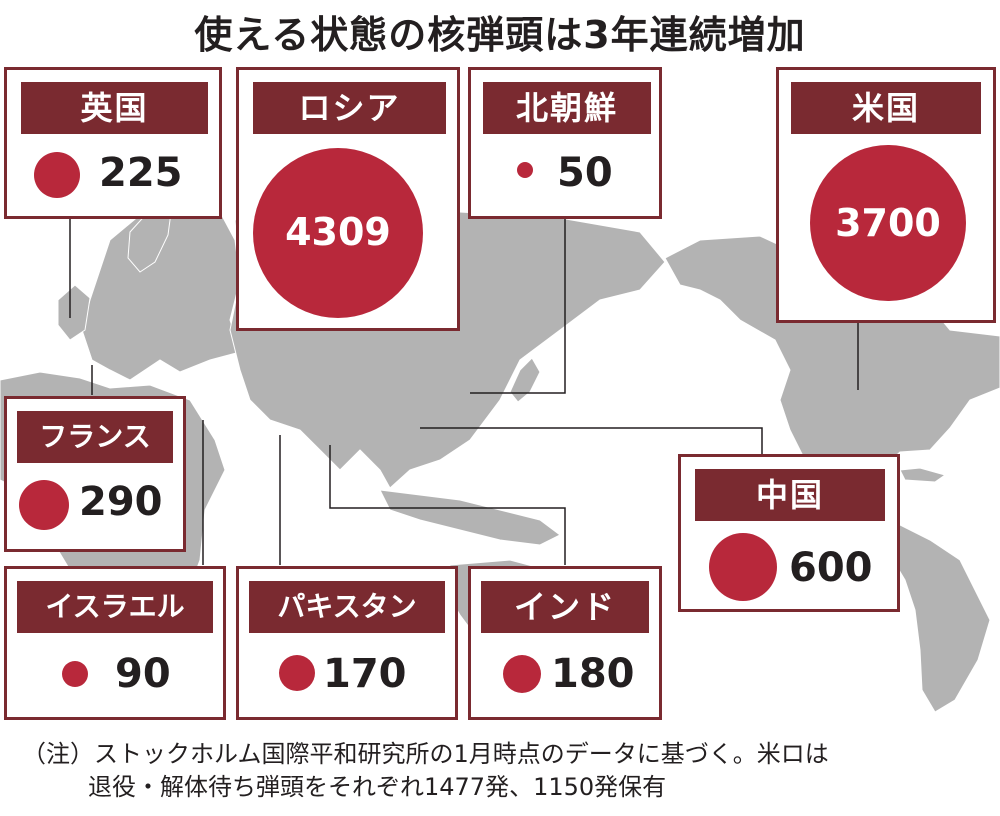 This screenshot has width=1000, height=816. Describe the element at coordinates (591, 441) in the screenshot. I see `leader-line-china` at that location.